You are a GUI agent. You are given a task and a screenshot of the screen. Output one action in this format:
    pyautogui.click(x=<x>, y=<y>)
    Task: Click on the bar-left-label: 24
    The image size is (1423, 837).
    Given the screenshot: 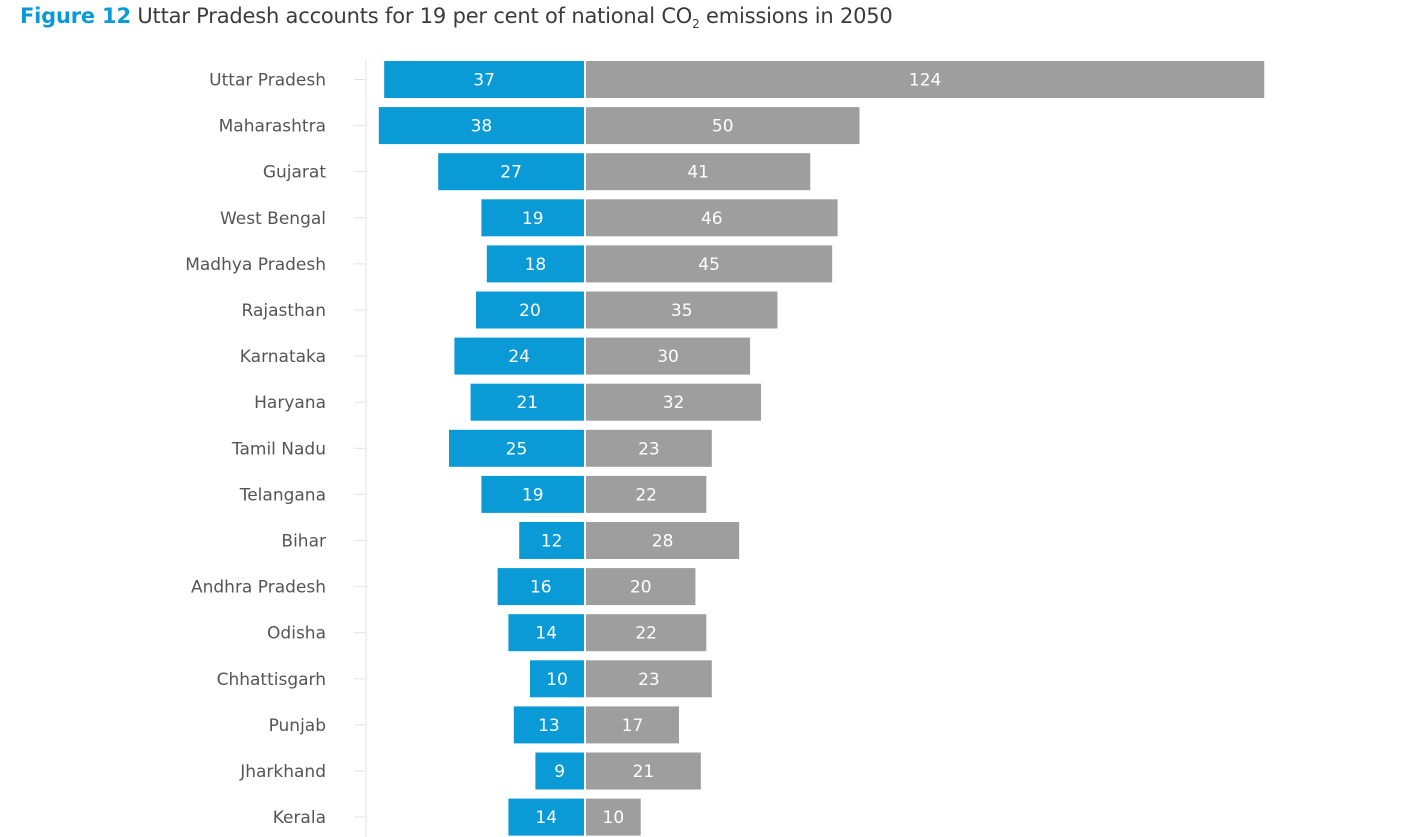 What is the action you would take?
    pyautogui.click(x=519, y=357)
    